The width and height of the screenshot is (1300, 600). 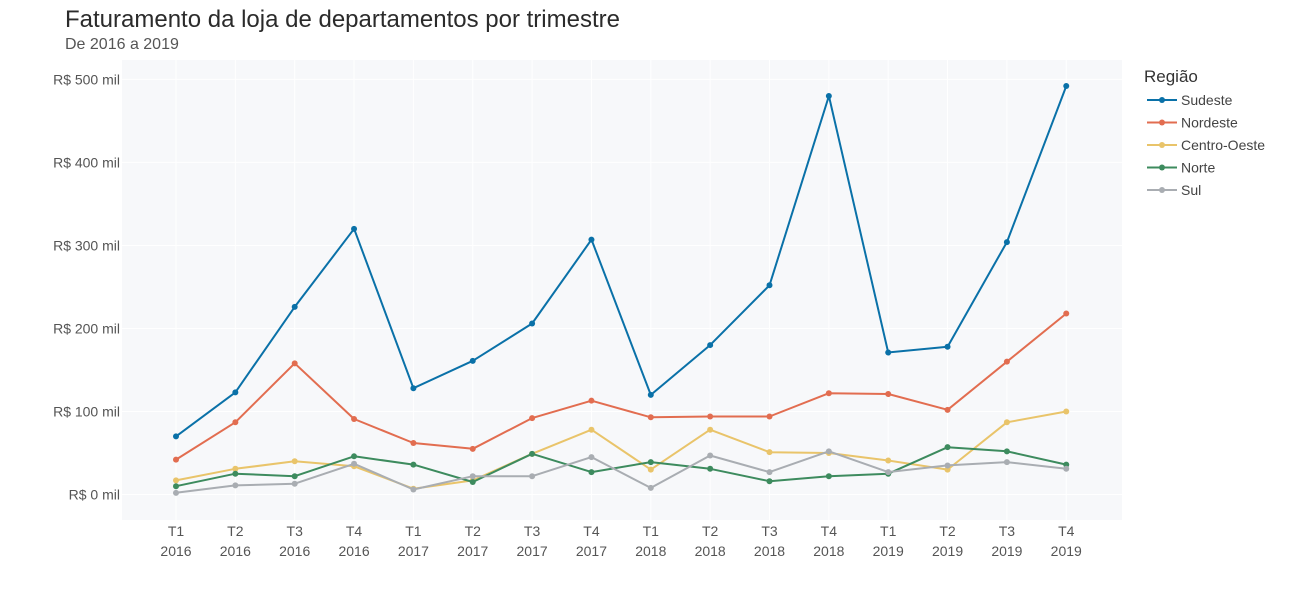 What do you see at coordinates (1209, 123) in the screenshot?
I see `legend-label: Nordeste` at bounding box center [1209, 123].